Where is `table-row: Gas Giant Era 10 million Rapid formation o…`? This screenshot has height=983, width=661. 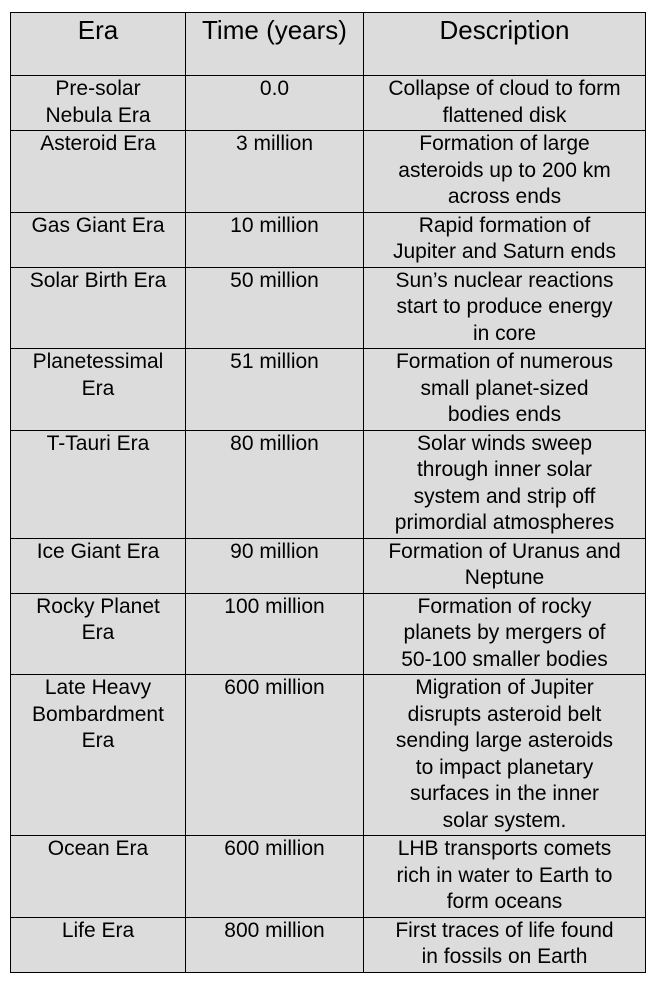
table-row: Gas Giant Era 10 million Rapid formation o… is located at coordinates (328, 239).